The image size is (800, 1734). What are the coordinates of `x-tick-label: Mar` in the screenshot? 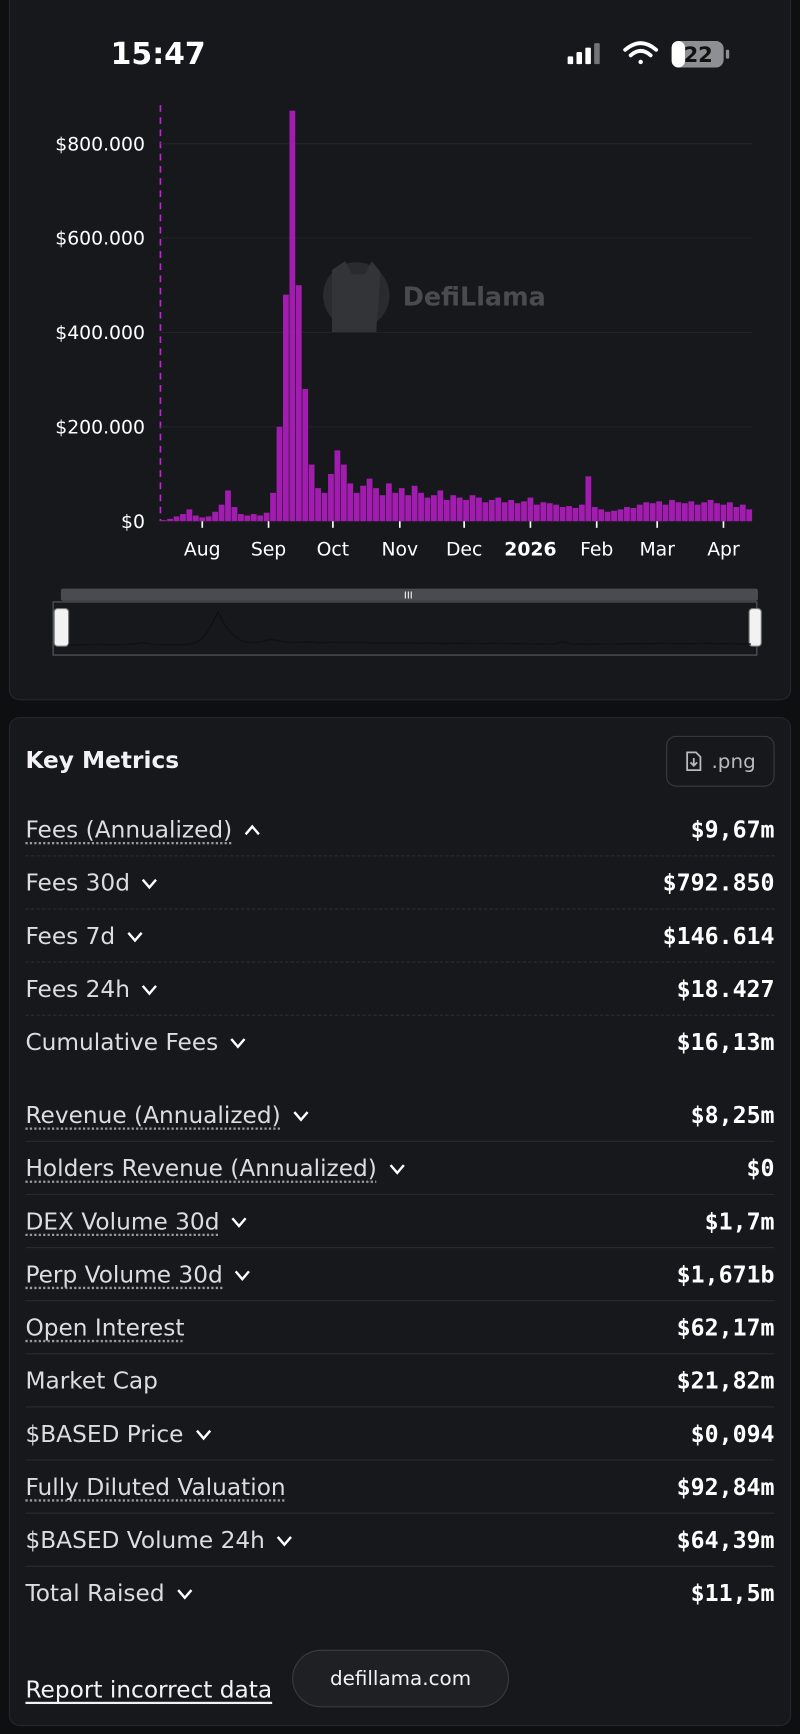 It's located at (657, 549).